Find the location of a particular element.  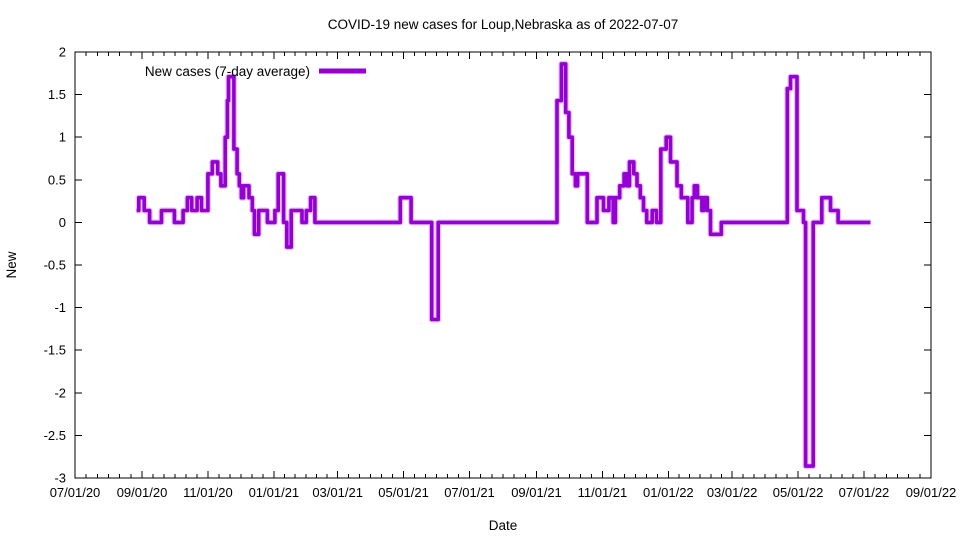

x-tick-label: 07/01/22 is located at coordinates (864, 492).